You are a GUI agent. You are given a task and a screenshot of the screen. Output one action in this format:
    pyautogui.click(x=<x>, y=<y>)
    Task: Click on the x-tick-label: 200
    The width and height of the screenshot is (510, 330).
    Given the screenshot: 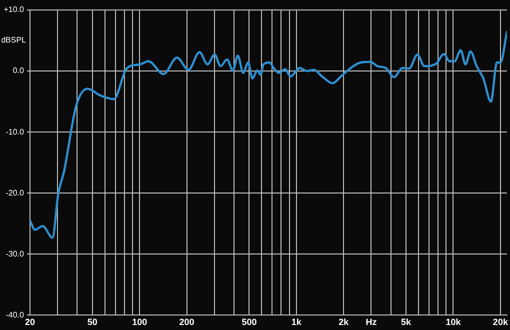 What is the action you would take?
    pyautogui.click(x=186, y=322)
    